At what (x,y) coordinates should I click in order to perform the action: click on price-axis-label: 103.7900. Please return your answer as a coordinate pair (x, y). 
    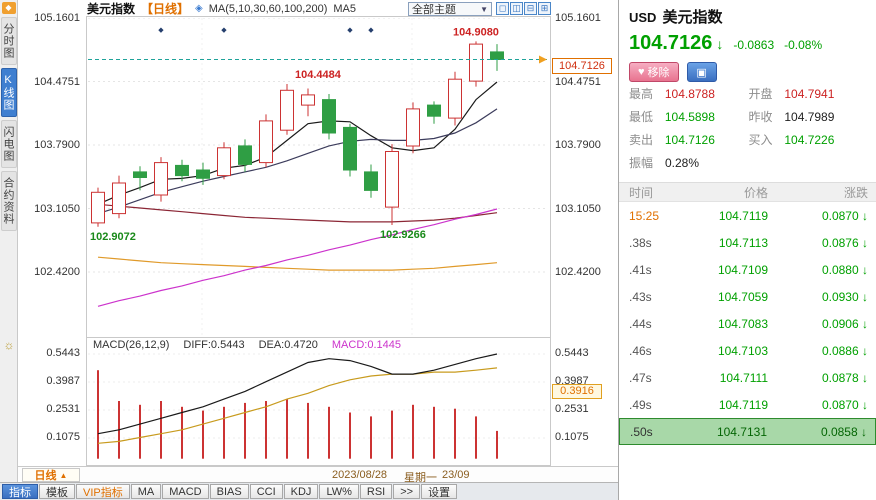
    Looking at the image, I should click on (578, 145).